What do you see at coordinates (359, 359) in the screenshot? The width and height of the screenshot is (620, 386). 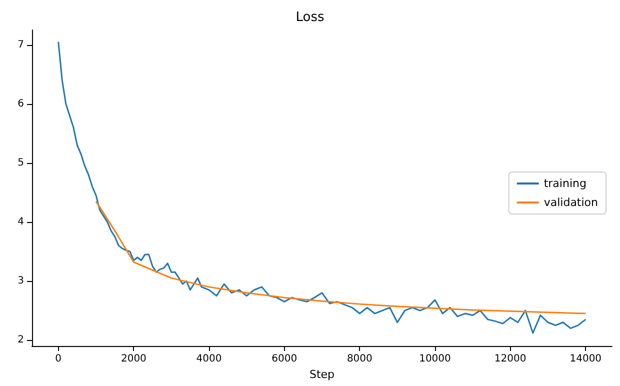 I see `x-tick-label: 8000` at bounding box center [359, 359].